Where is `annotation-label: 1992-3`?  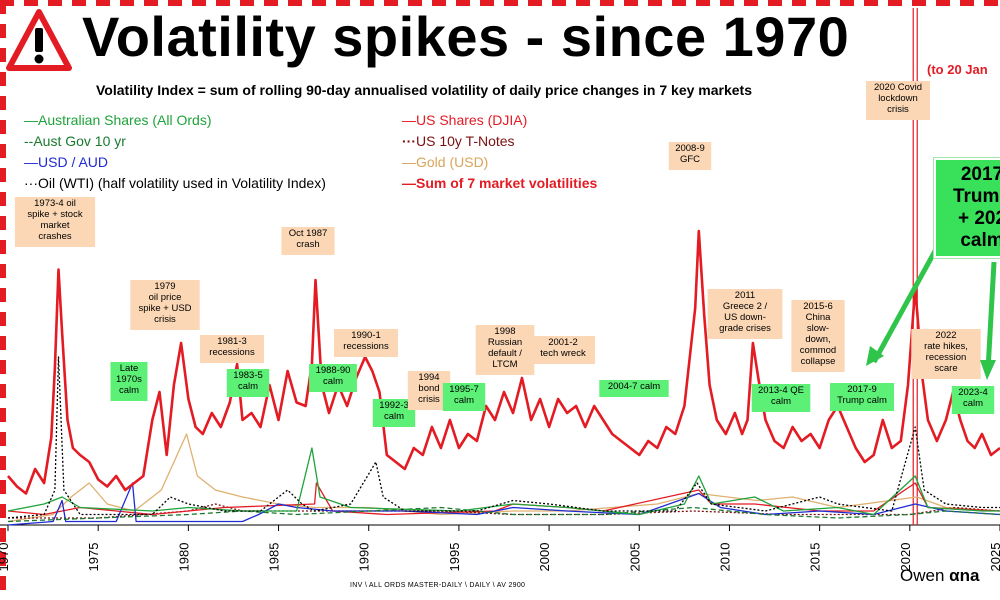 annotation-label: 1992-3 is located at coordinates (394, 405).